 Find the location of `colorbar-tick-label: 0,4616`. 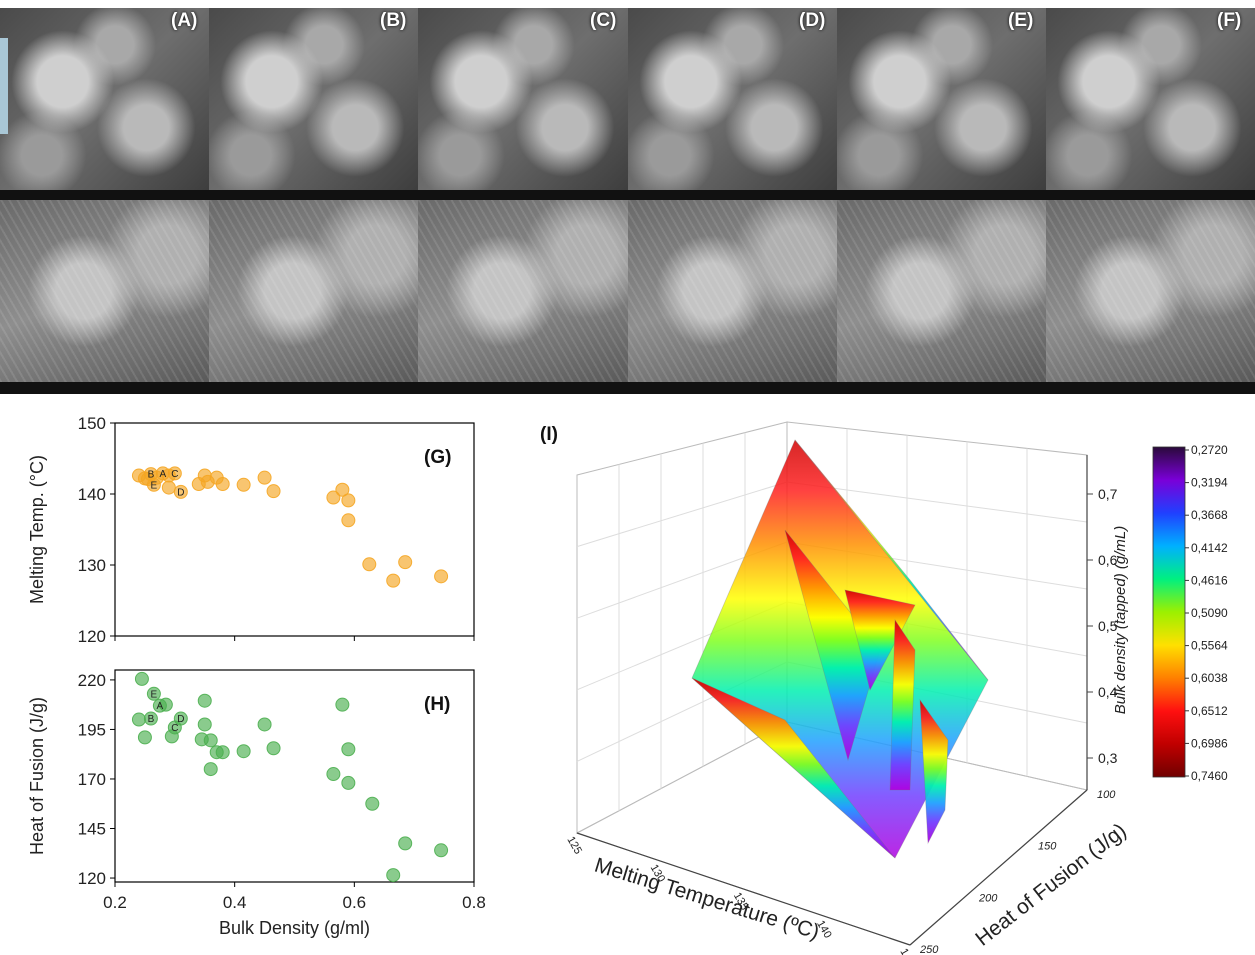

colorbar-tick-label: 0,4616 is located at coordinates (1209, 580).